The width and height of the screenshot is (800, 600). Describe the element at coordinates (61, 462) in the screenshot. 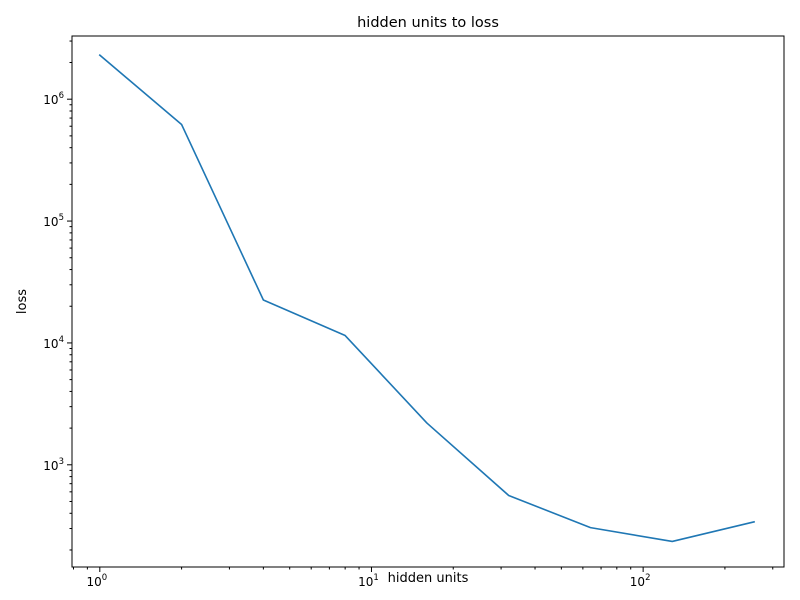

I see `y-tick-exponent: 3` at that location.